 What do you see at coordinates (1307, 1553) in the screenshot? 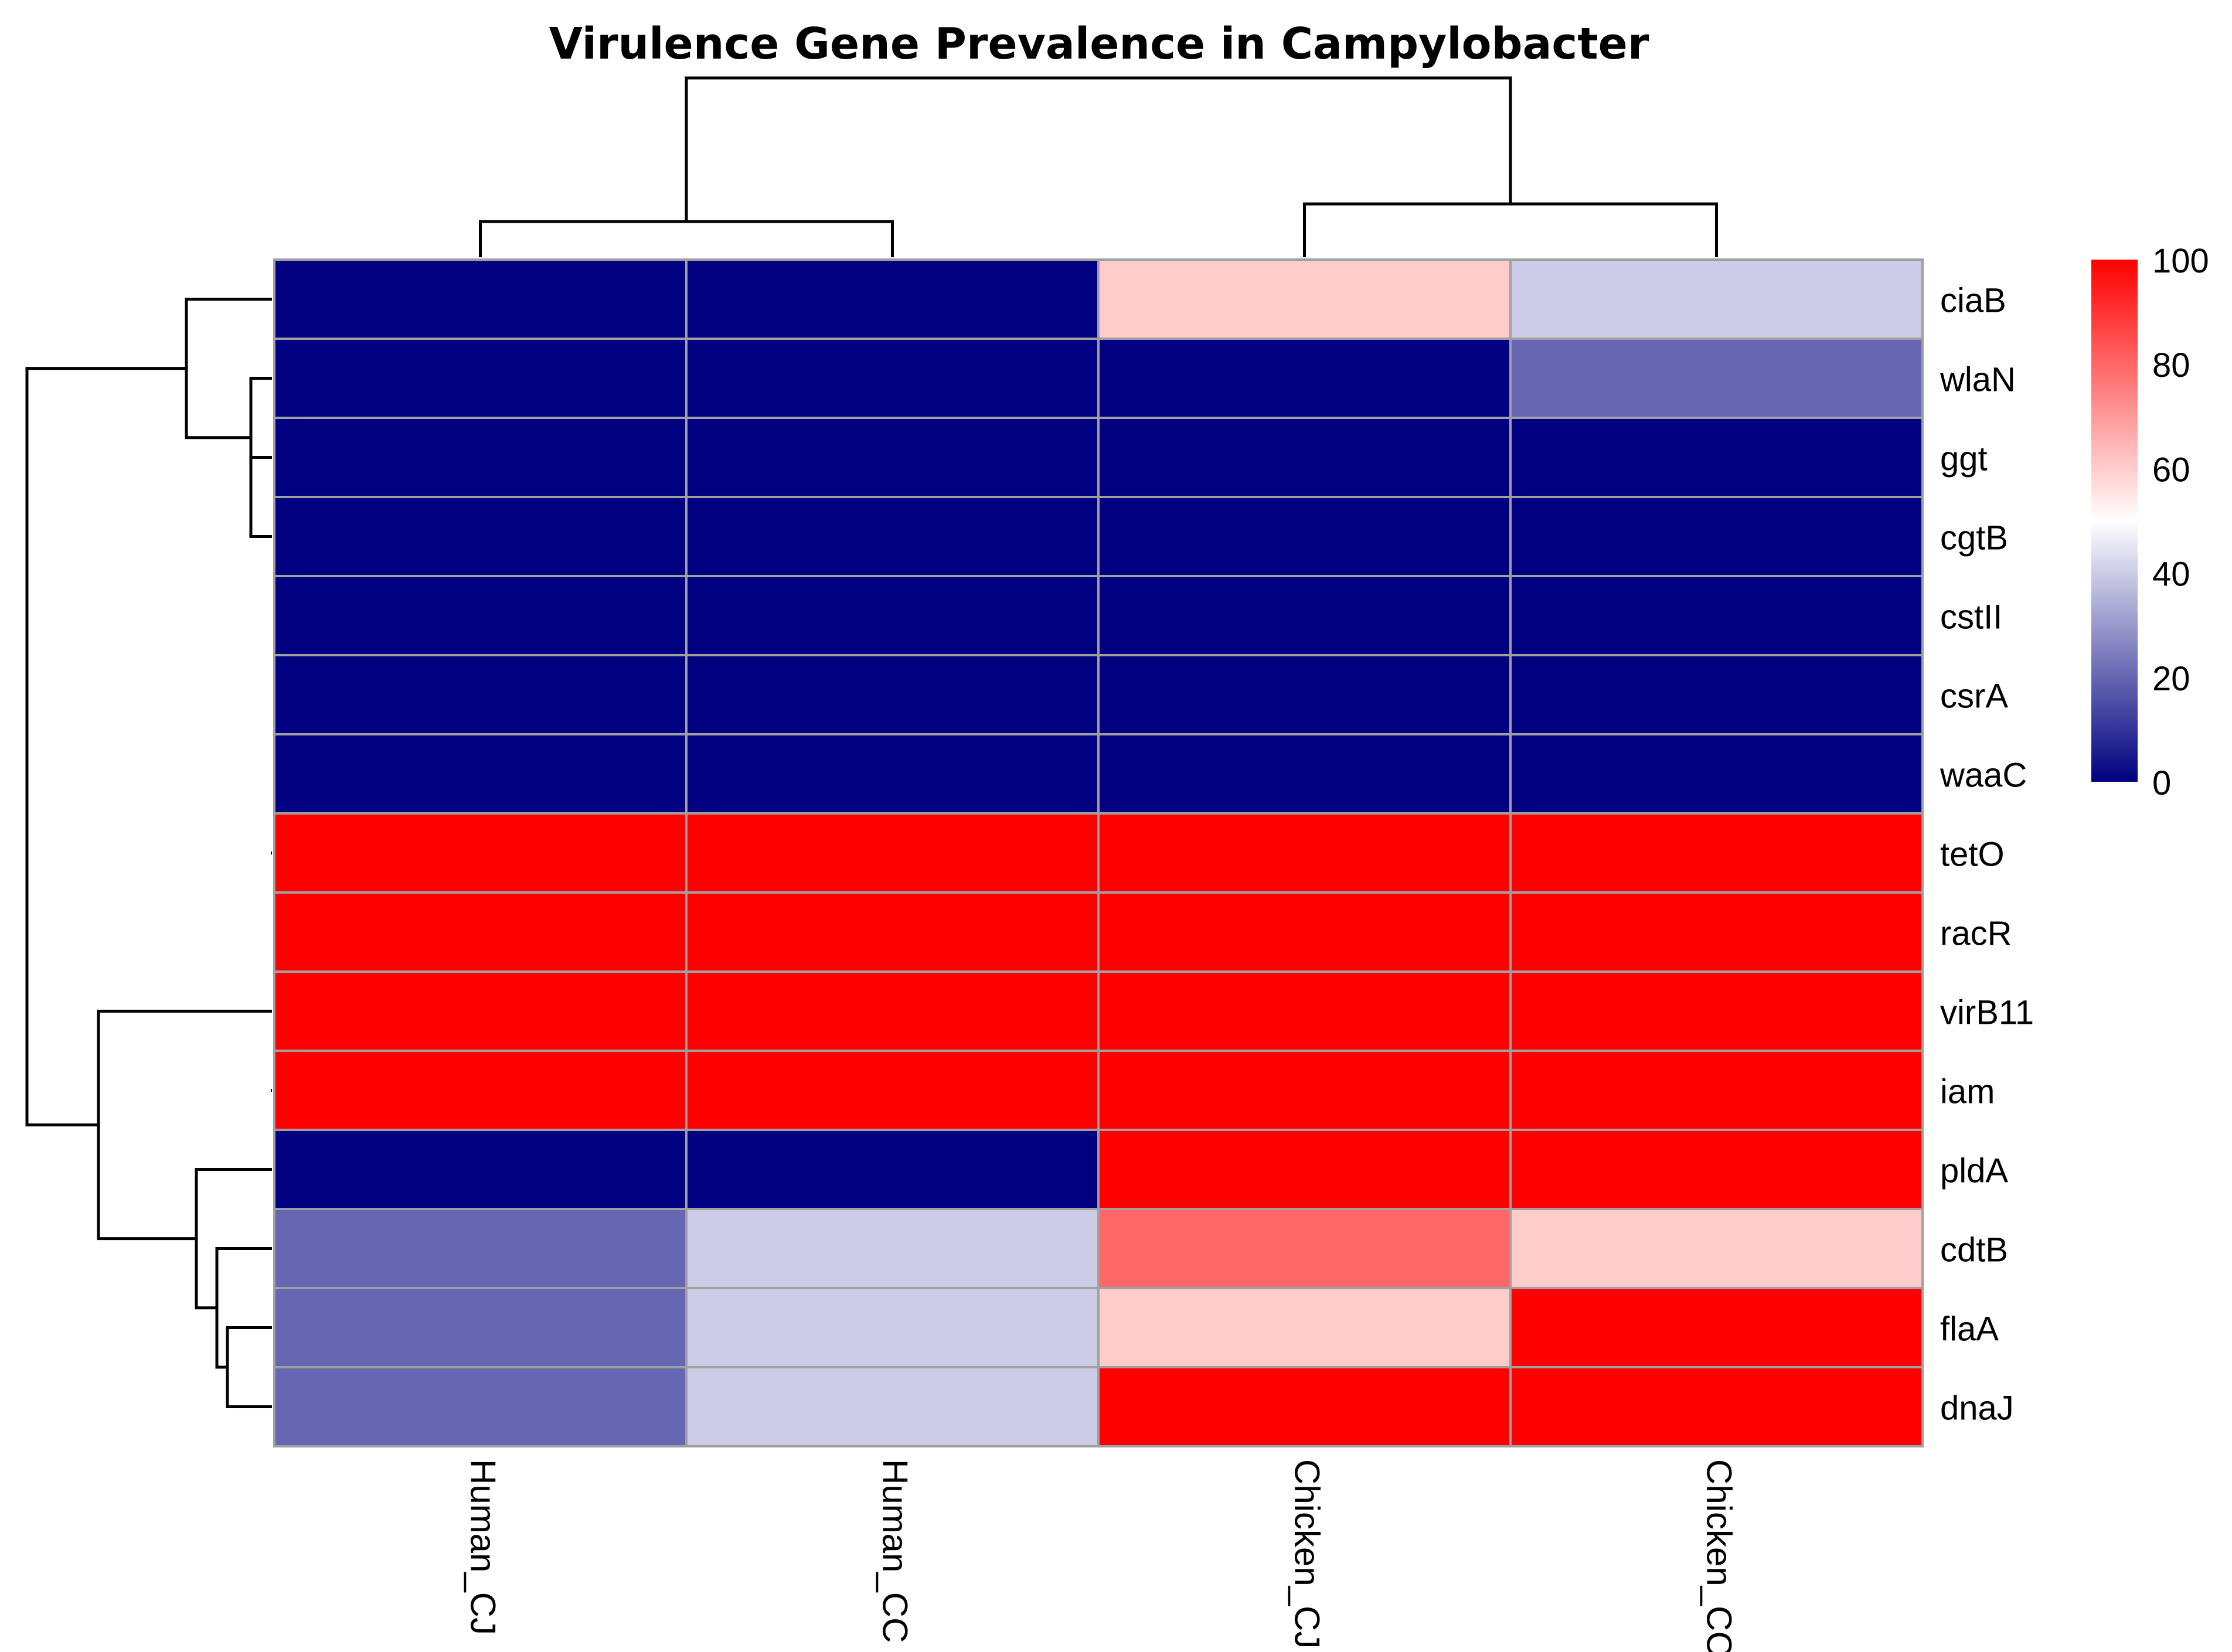
I see `column-label: Chicken_CJ` at bounding box center [1307, 1553].